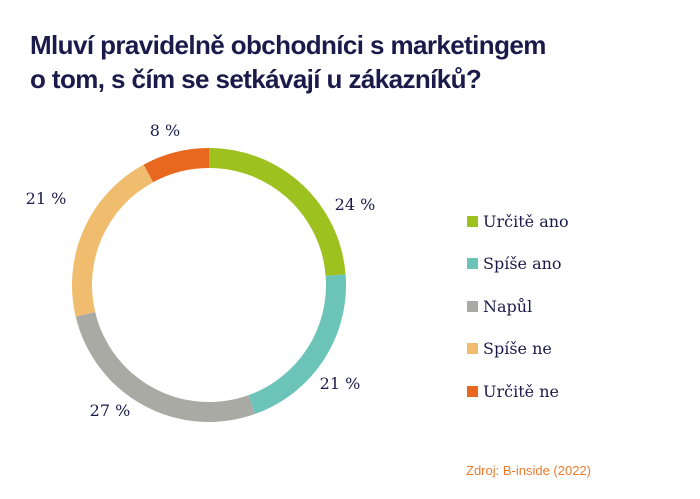 The image size is (700, 499). I want to click on data-label: 8 %, so click(165, 130).